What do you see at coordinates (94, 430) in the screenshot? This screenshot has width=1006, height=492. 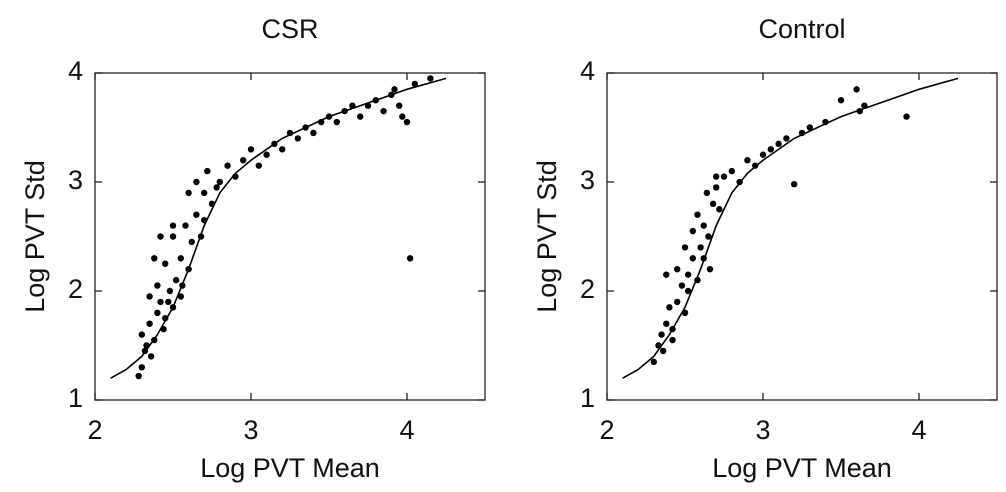 I see `x-tick-label: 2` at bounding box center [94, 430].